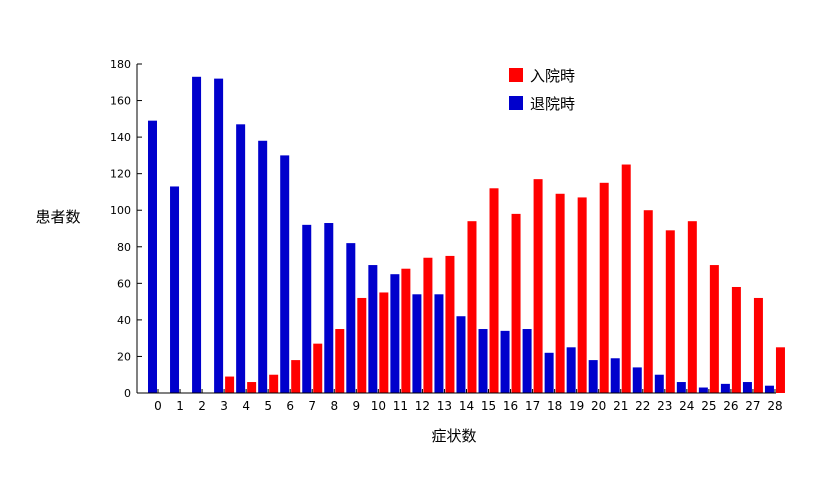 This screenshot has width=840, height=479. I want to click on x-tick-label: 27, so click(752, 406).